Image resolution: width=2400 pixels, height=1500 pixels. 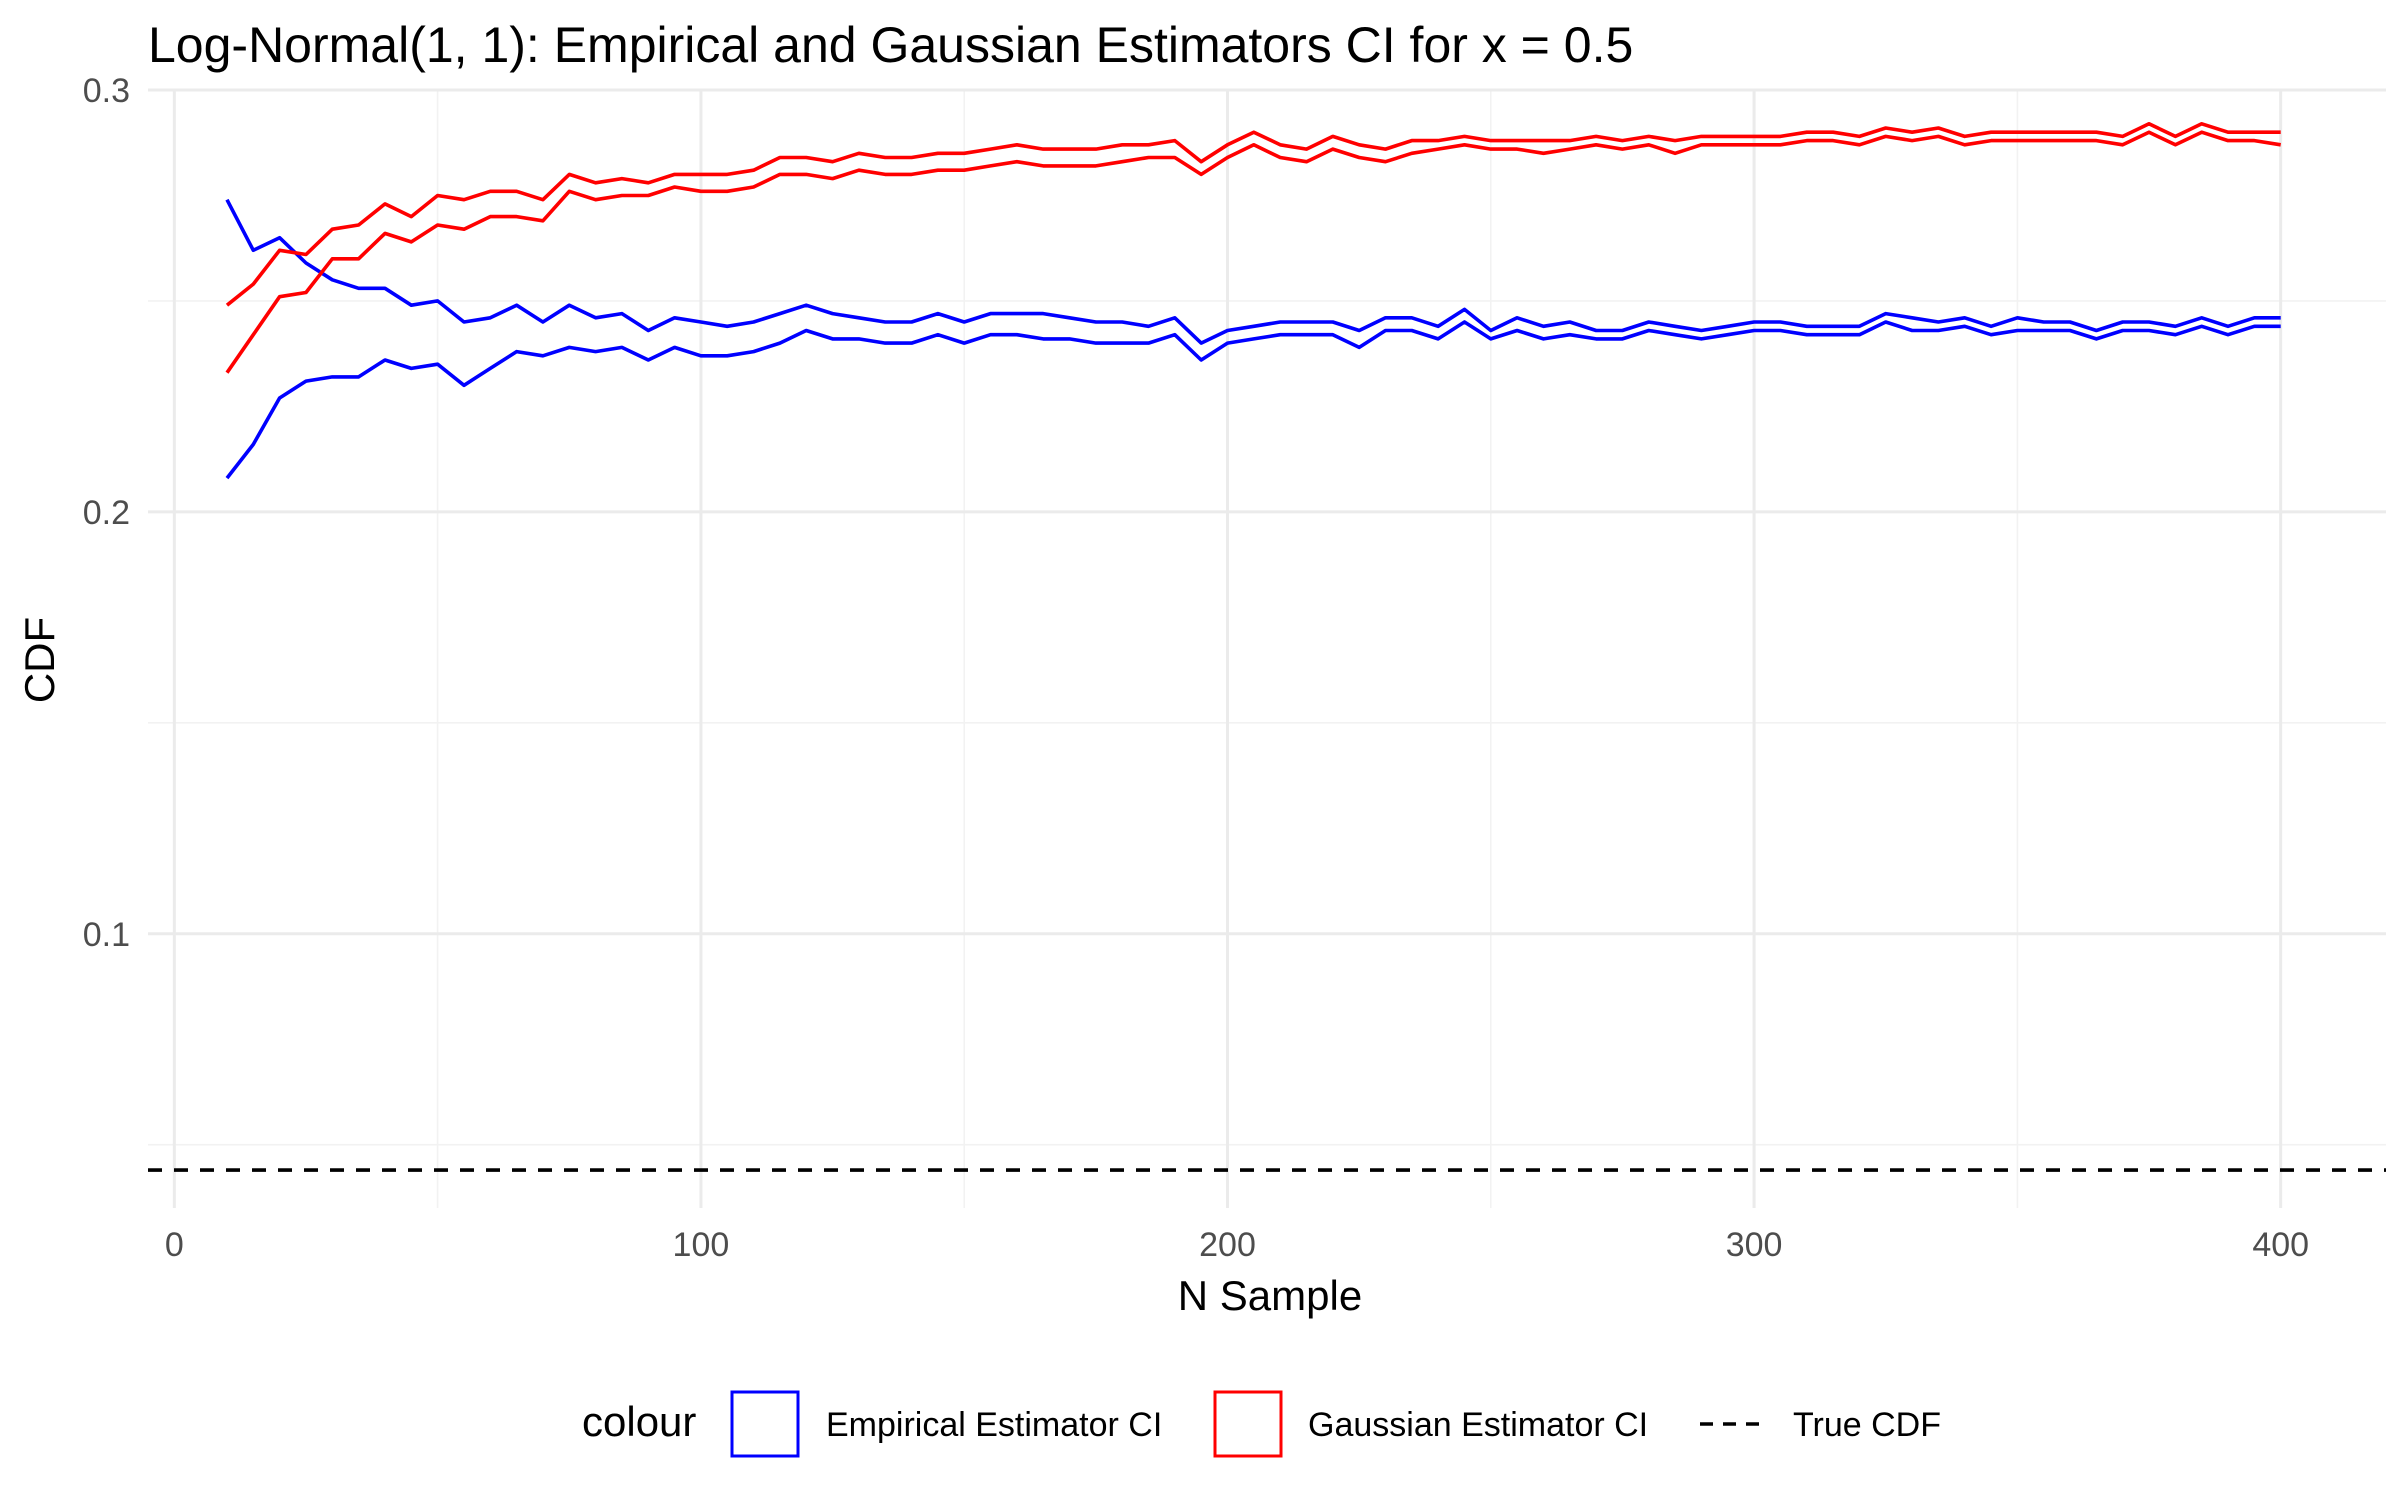 I want to click on y-tick-label: 0.2, so click(x=106, y=513).